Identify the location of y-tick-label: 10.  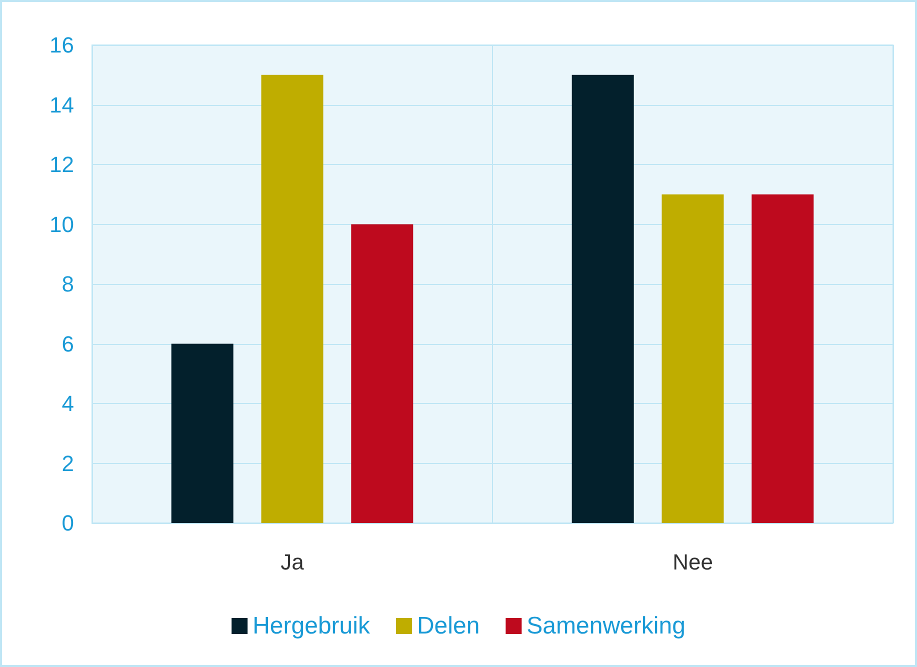
(62, 224).